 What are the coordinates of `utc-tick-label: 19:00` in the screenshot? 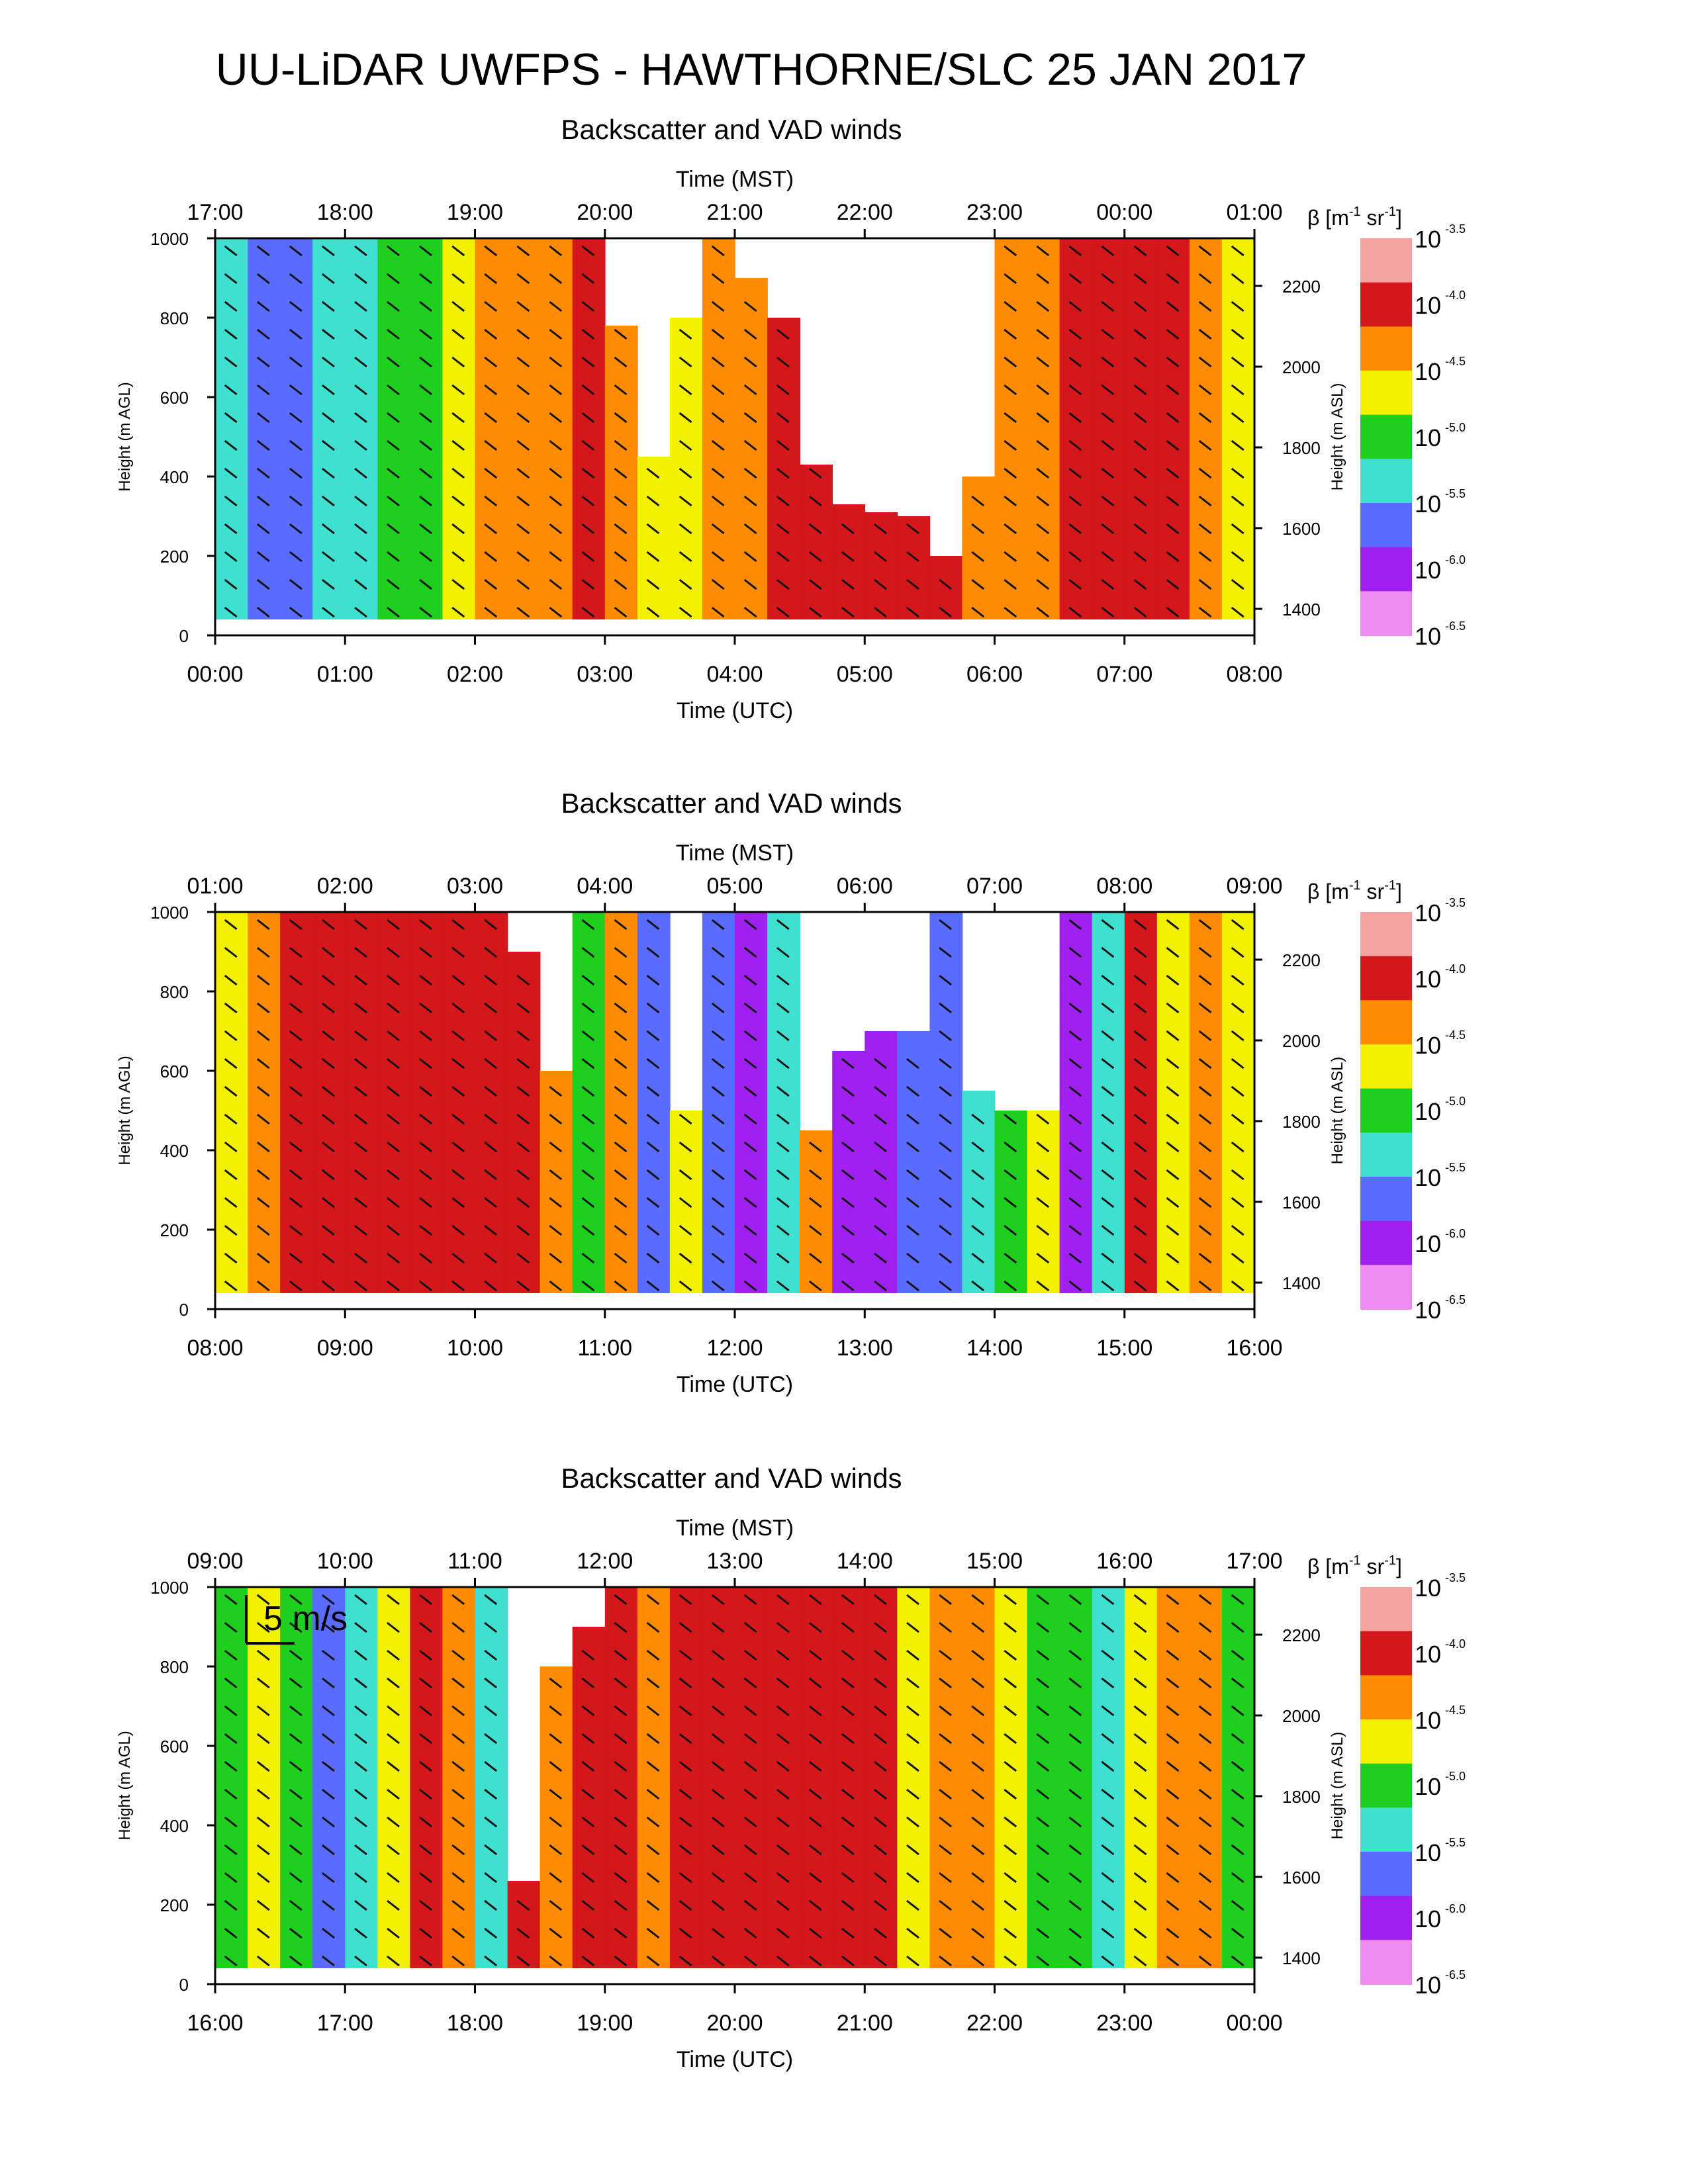 It's located at (605, 2023).